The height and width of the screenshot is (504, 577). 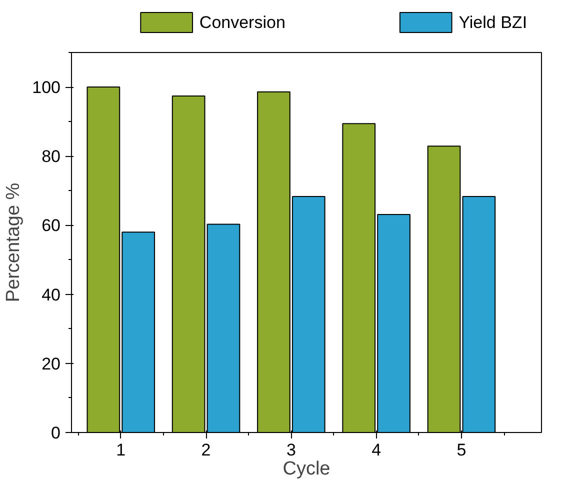 I want to click on y-tick-label: 40, so click(x=51, y=294).